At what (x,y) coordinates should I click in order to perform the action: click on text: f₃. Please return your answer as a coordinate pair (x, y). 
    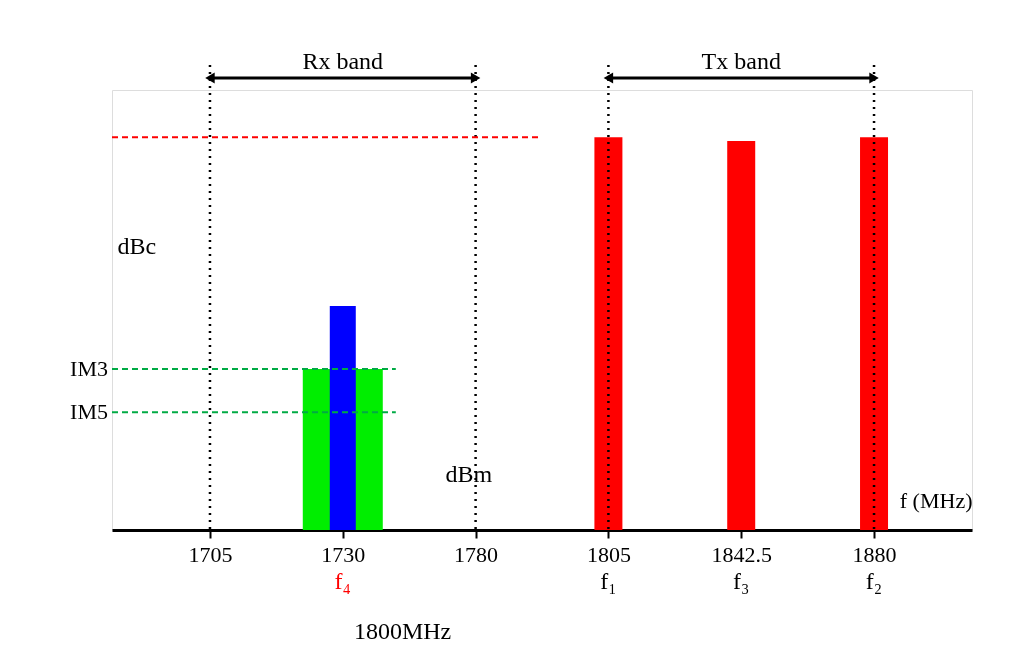
    Looking at the image, I should click on (741, 581).